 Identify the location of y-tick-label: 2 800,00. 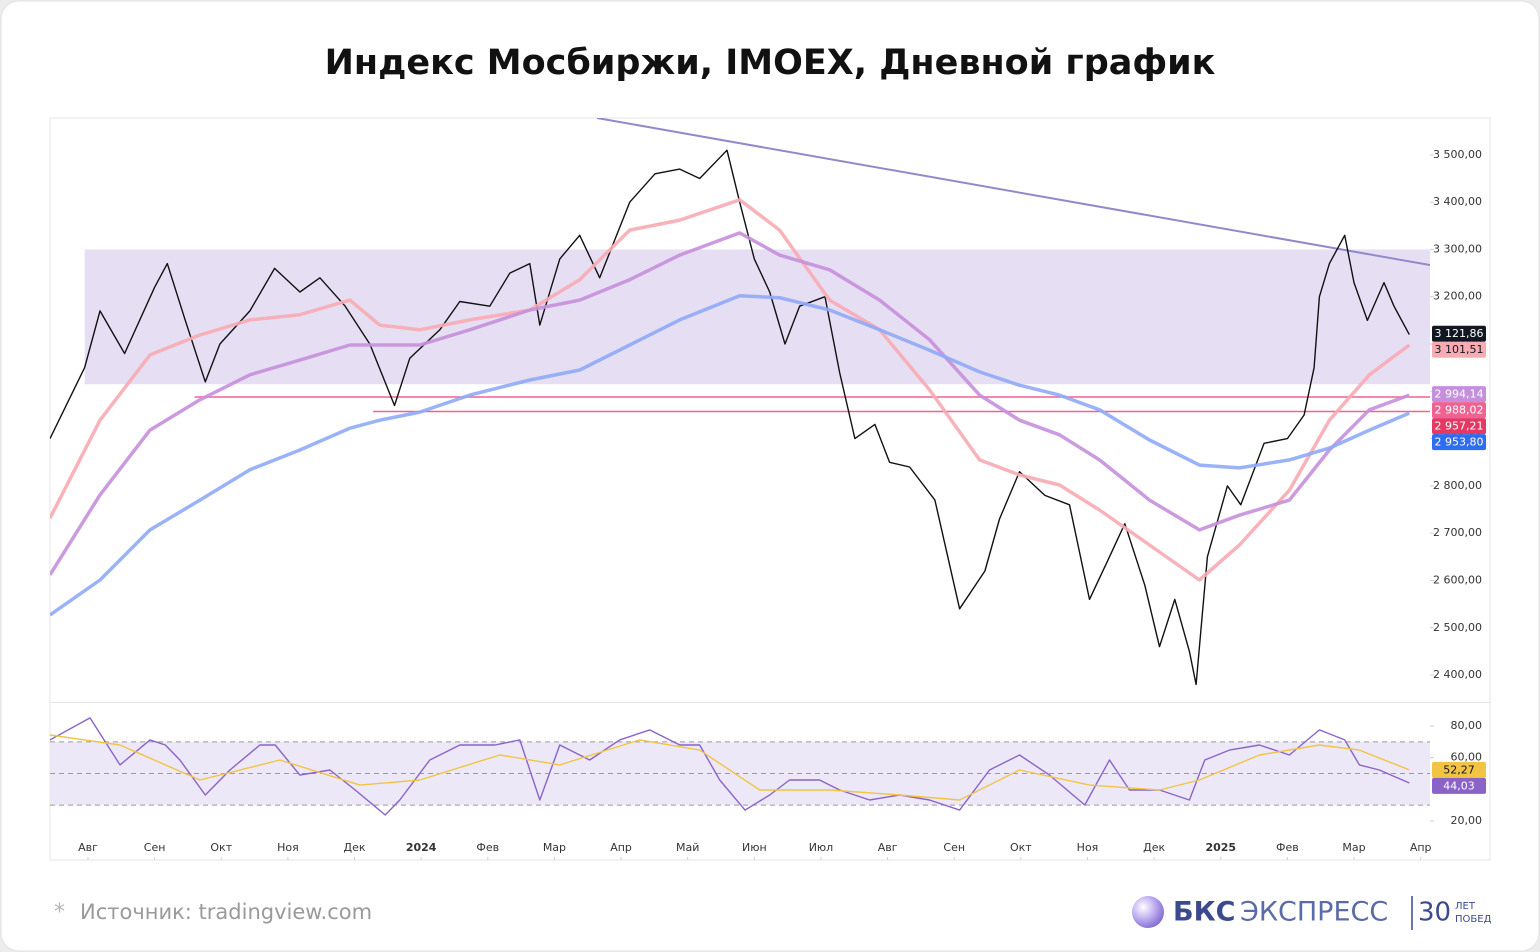
(1457, 485).